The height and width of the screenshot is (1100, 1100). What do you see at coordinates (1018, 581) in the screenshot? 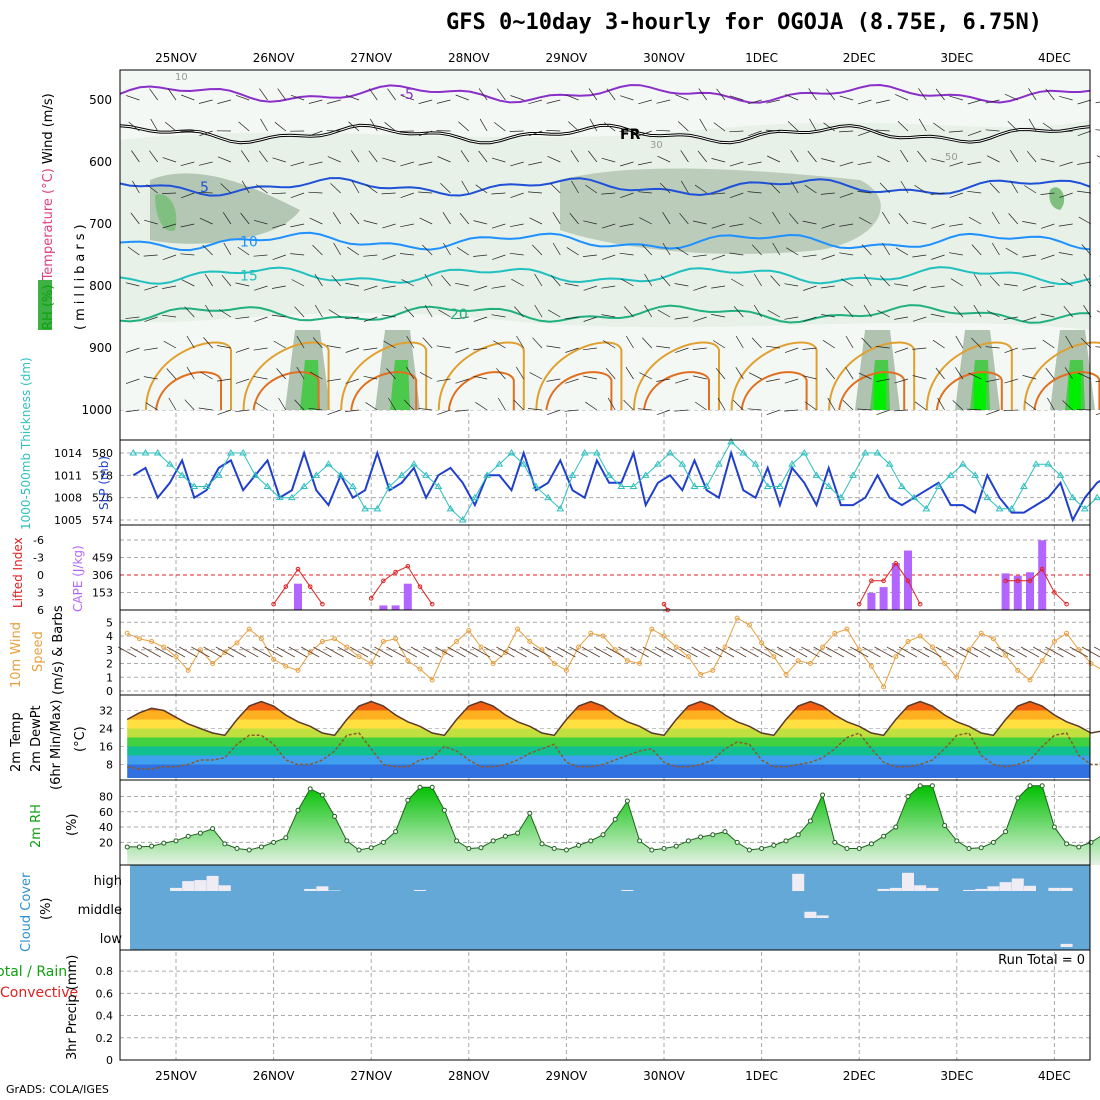
I see `lifted-index-marker` at bounding box center [1018, 581].